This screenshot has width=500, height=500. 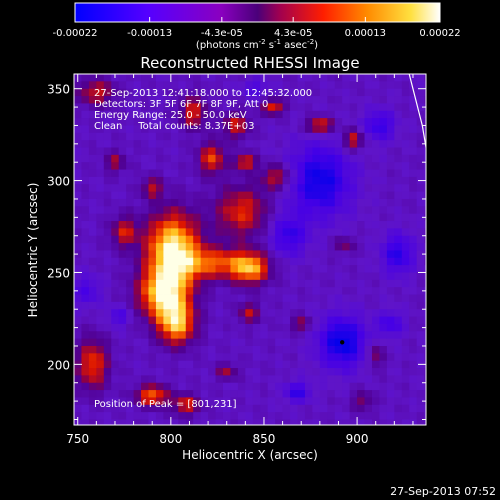 I want to click on y-tick-label: 300, so click(x=58, y=182).